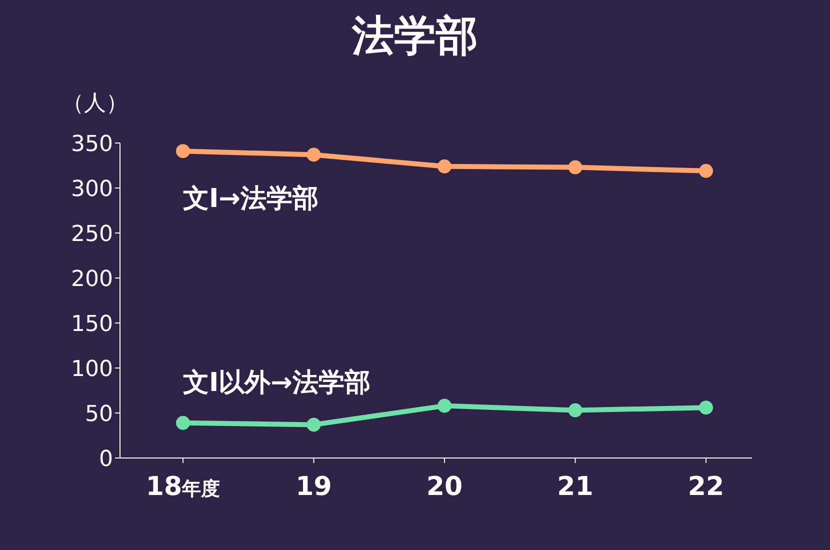  I want to click on y-axis-title: （人）, so click(95, 104).